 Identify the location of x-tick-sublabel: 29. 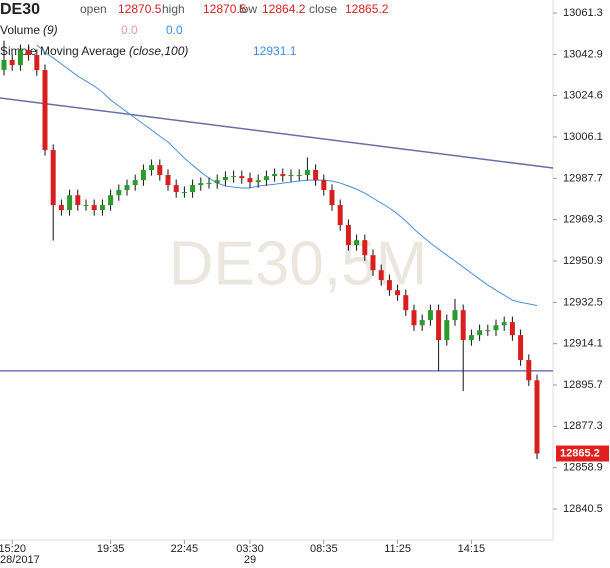
(250, 560).